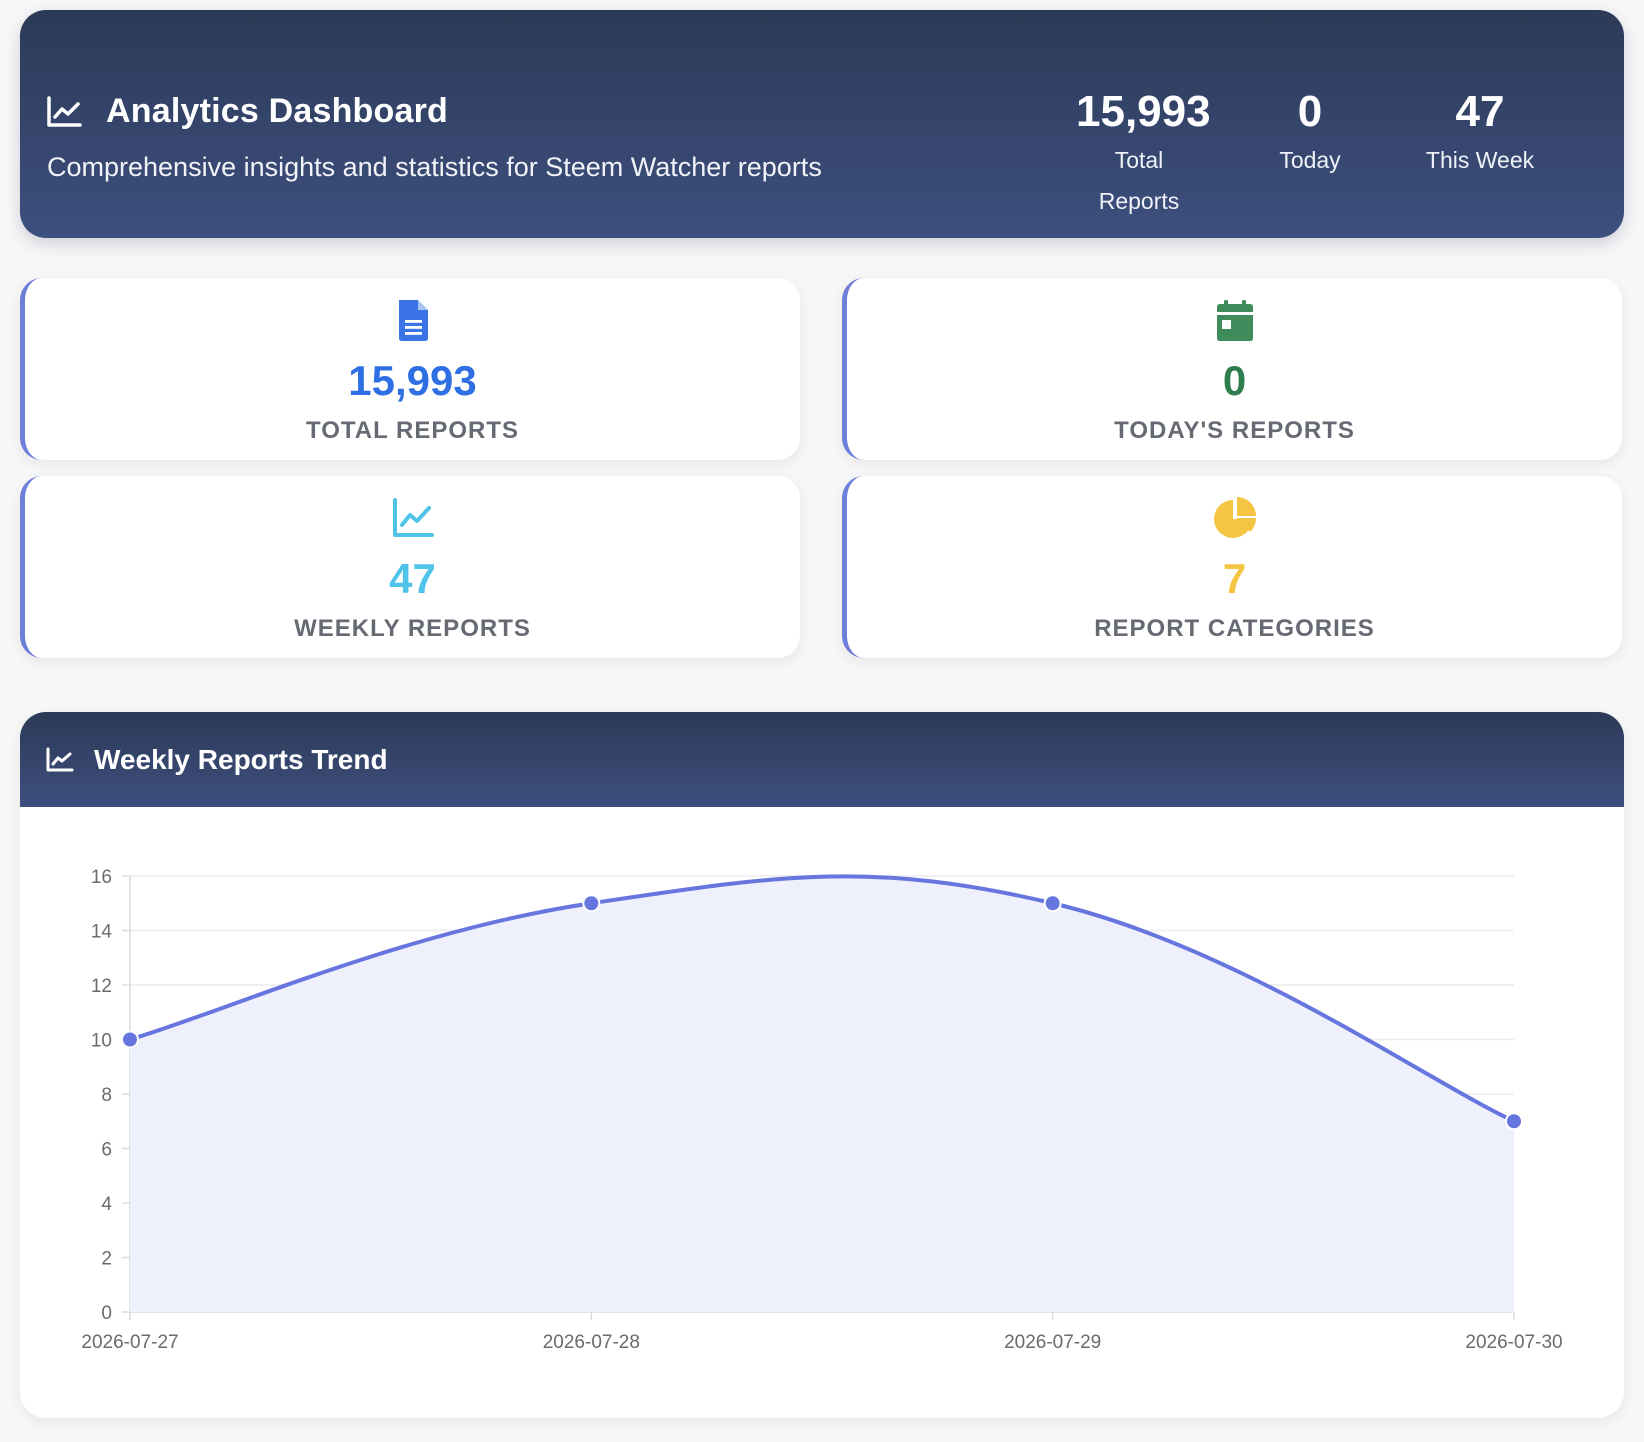  Describe the element at coordinates (412, 578) in the screenshot. I see `stat-card-value: 47` at that location.